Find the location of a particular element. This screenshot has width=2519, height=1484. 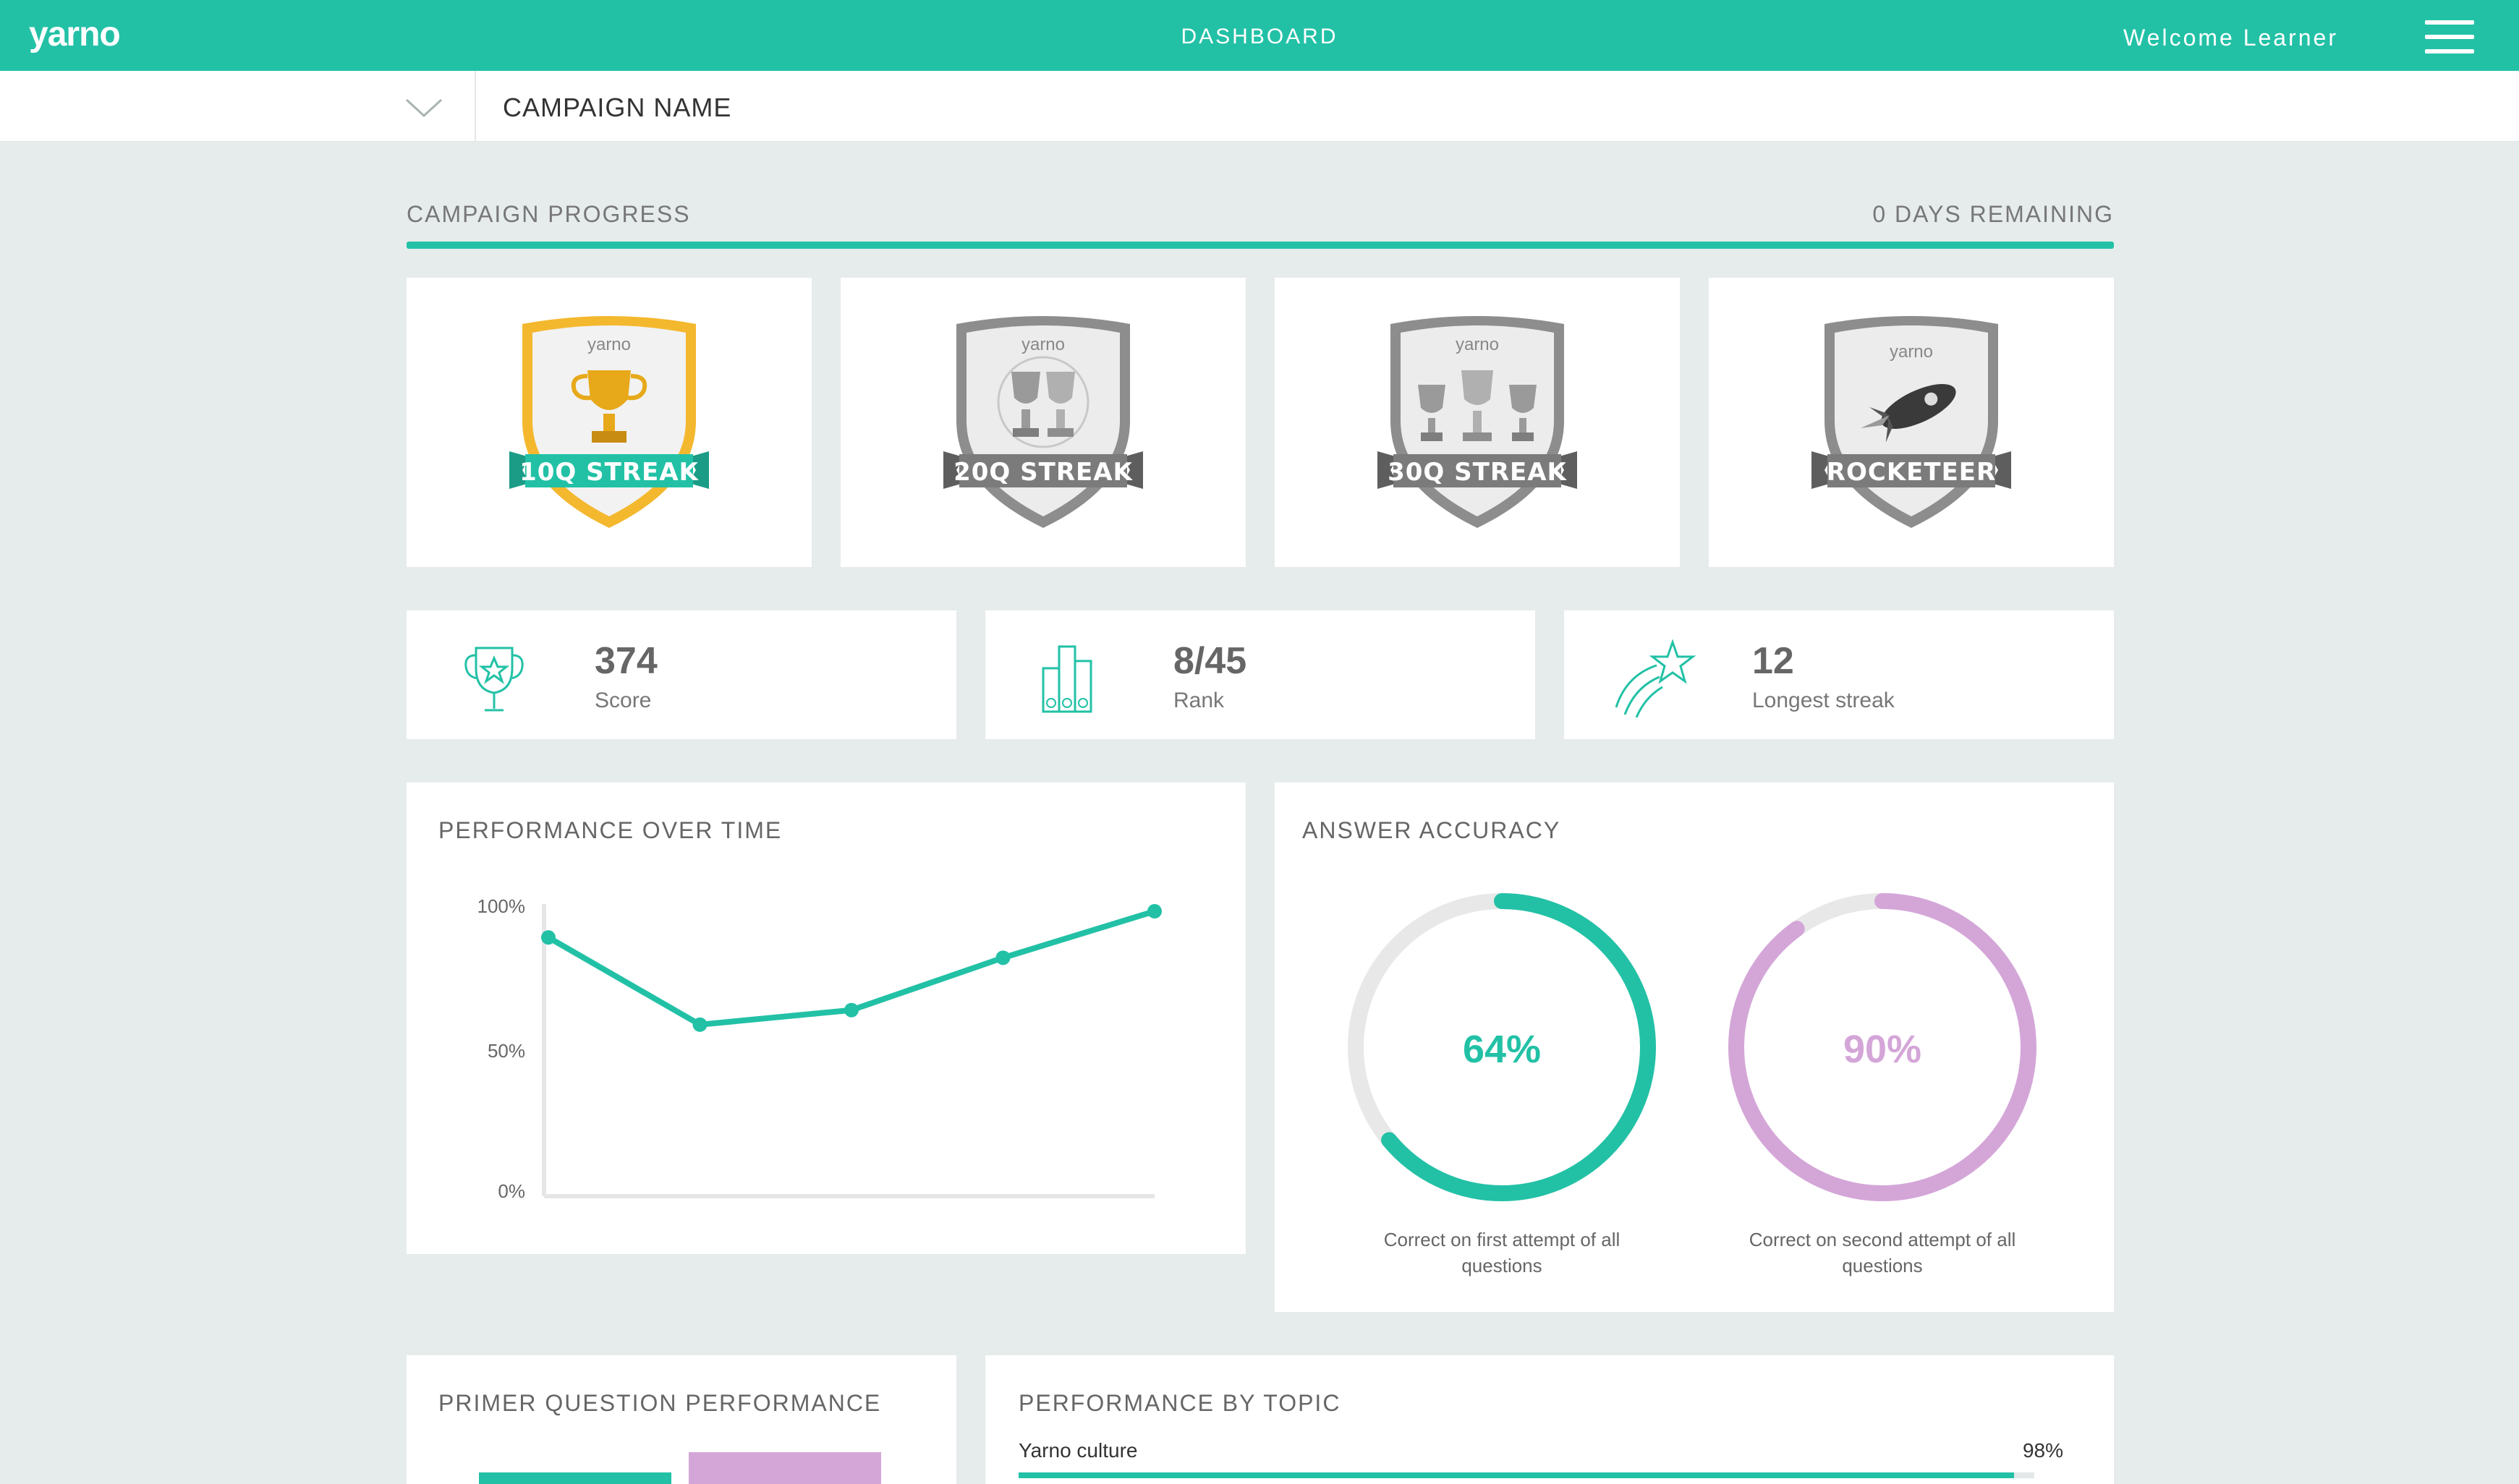

primer-question-performance-card: PRIMER QUESTION PERFORMANCE is located at coordinates (681, 1419).